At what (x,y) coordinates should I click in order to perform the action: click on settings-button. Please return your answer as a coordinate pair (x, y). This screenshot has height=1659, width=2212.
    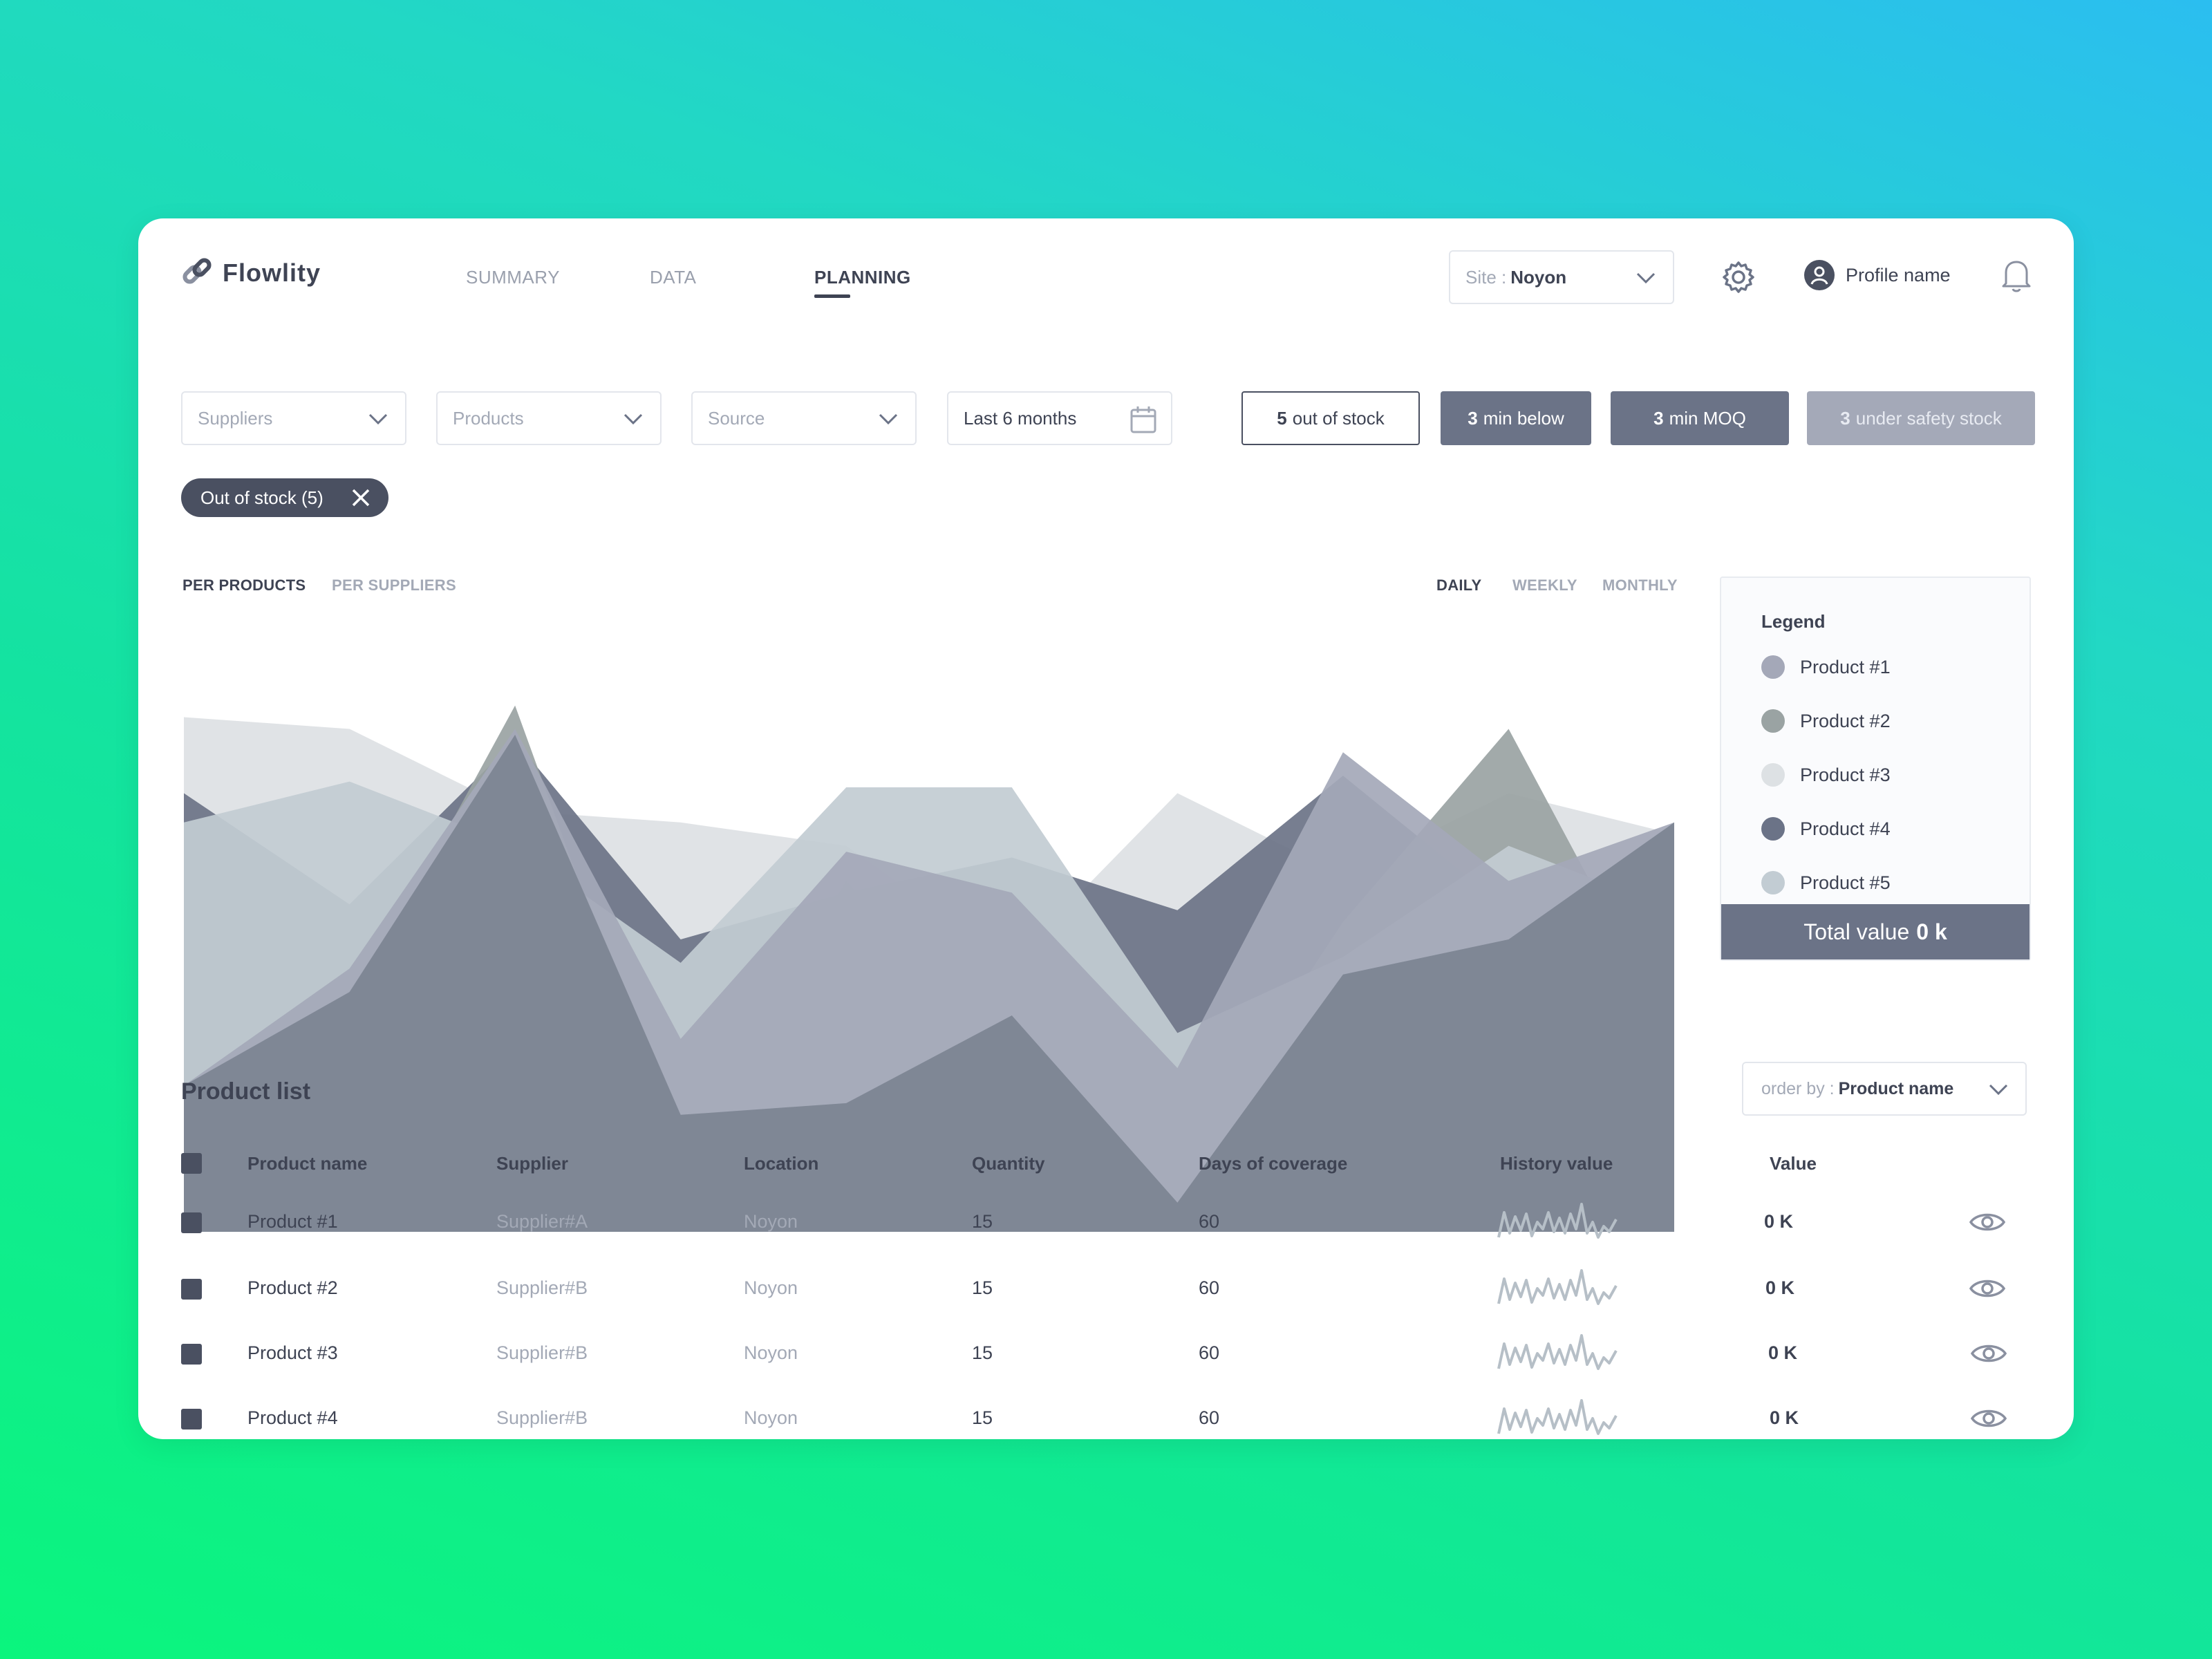
    Looking at the image, I should click on (1738, 279).